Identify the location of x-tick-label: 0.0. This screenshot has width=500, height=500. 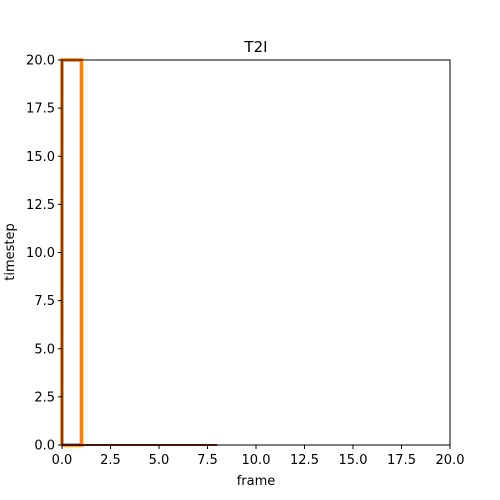
(62, 460).